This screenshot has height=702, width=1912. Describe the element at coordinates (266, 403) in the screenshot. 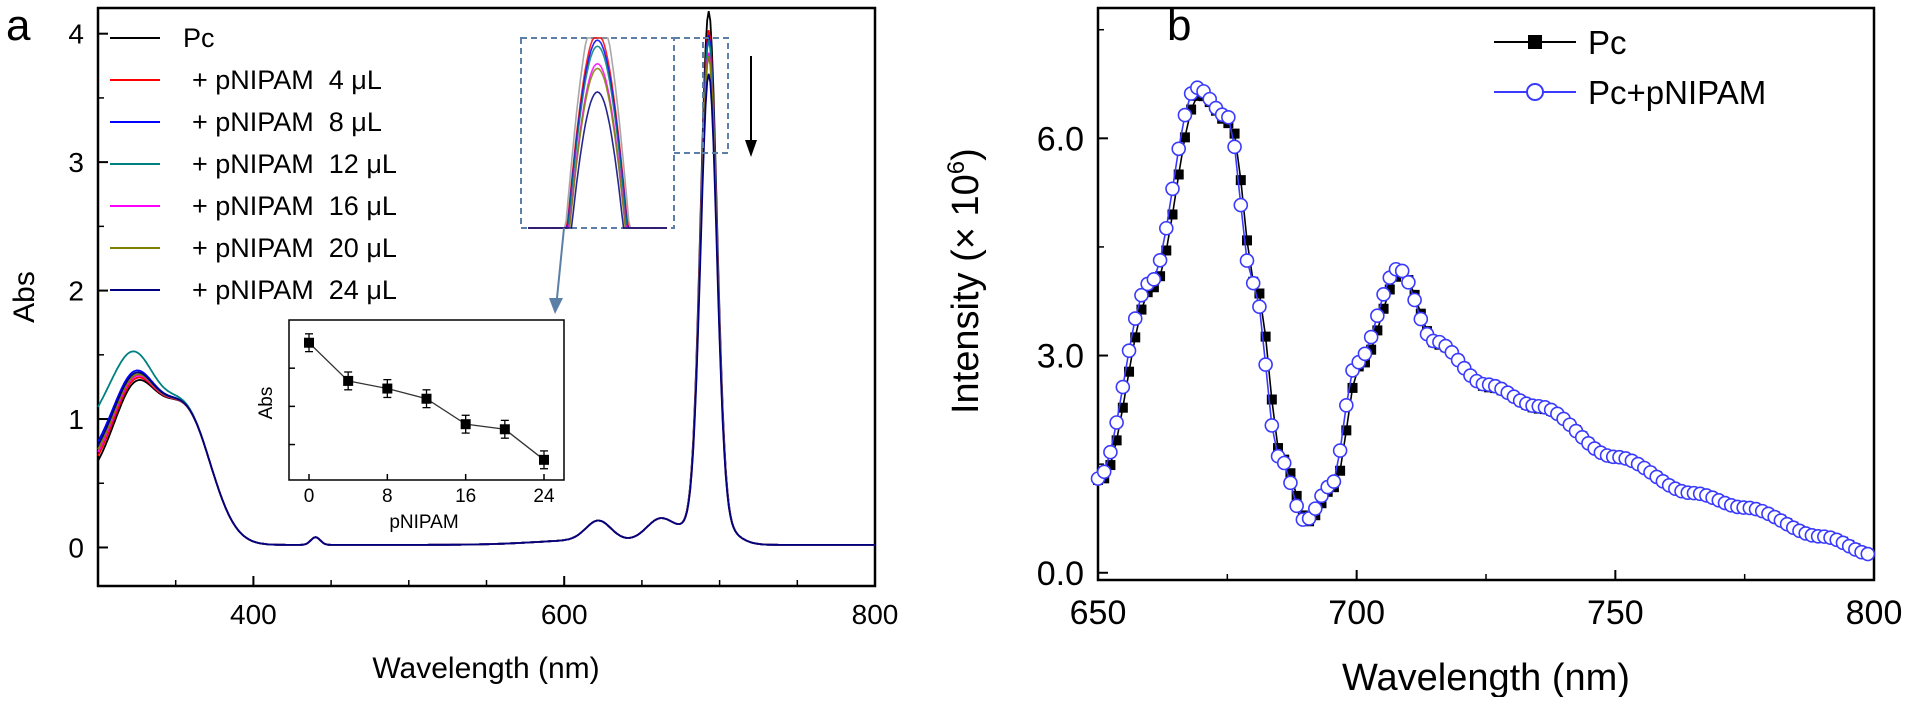

I see `inset-y-label: Abs` at that location.